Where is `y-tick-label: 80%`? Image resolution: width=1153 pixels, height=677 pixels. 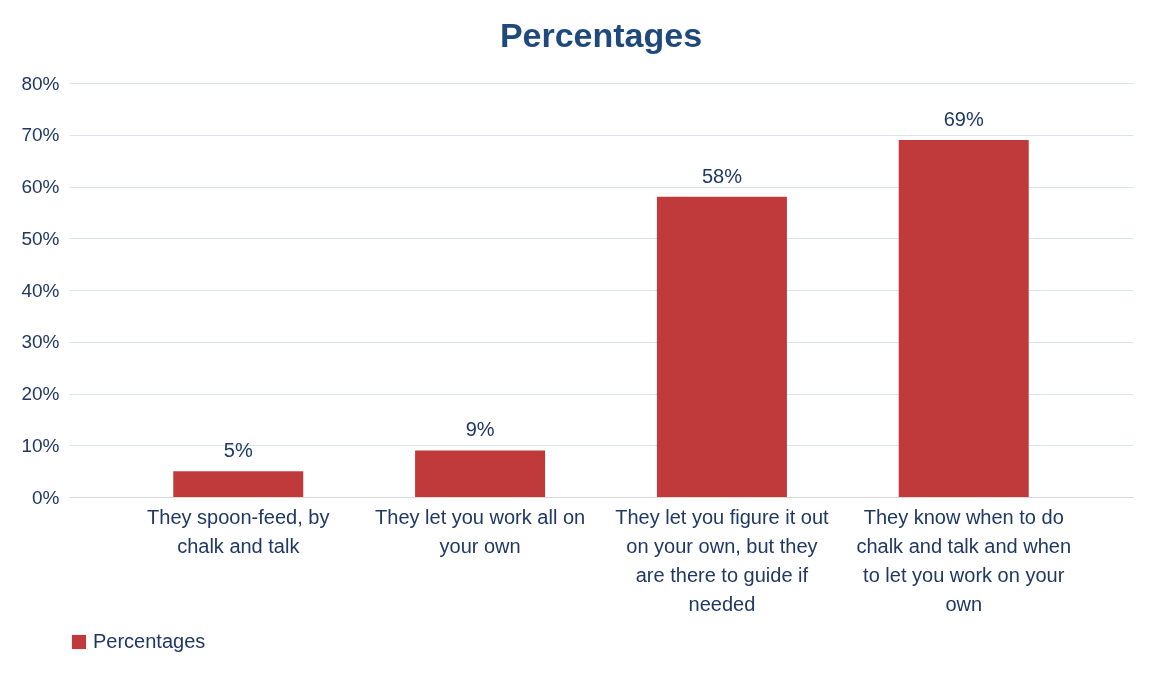
y-tick-label: 80% is located at coordinates (40, 83).